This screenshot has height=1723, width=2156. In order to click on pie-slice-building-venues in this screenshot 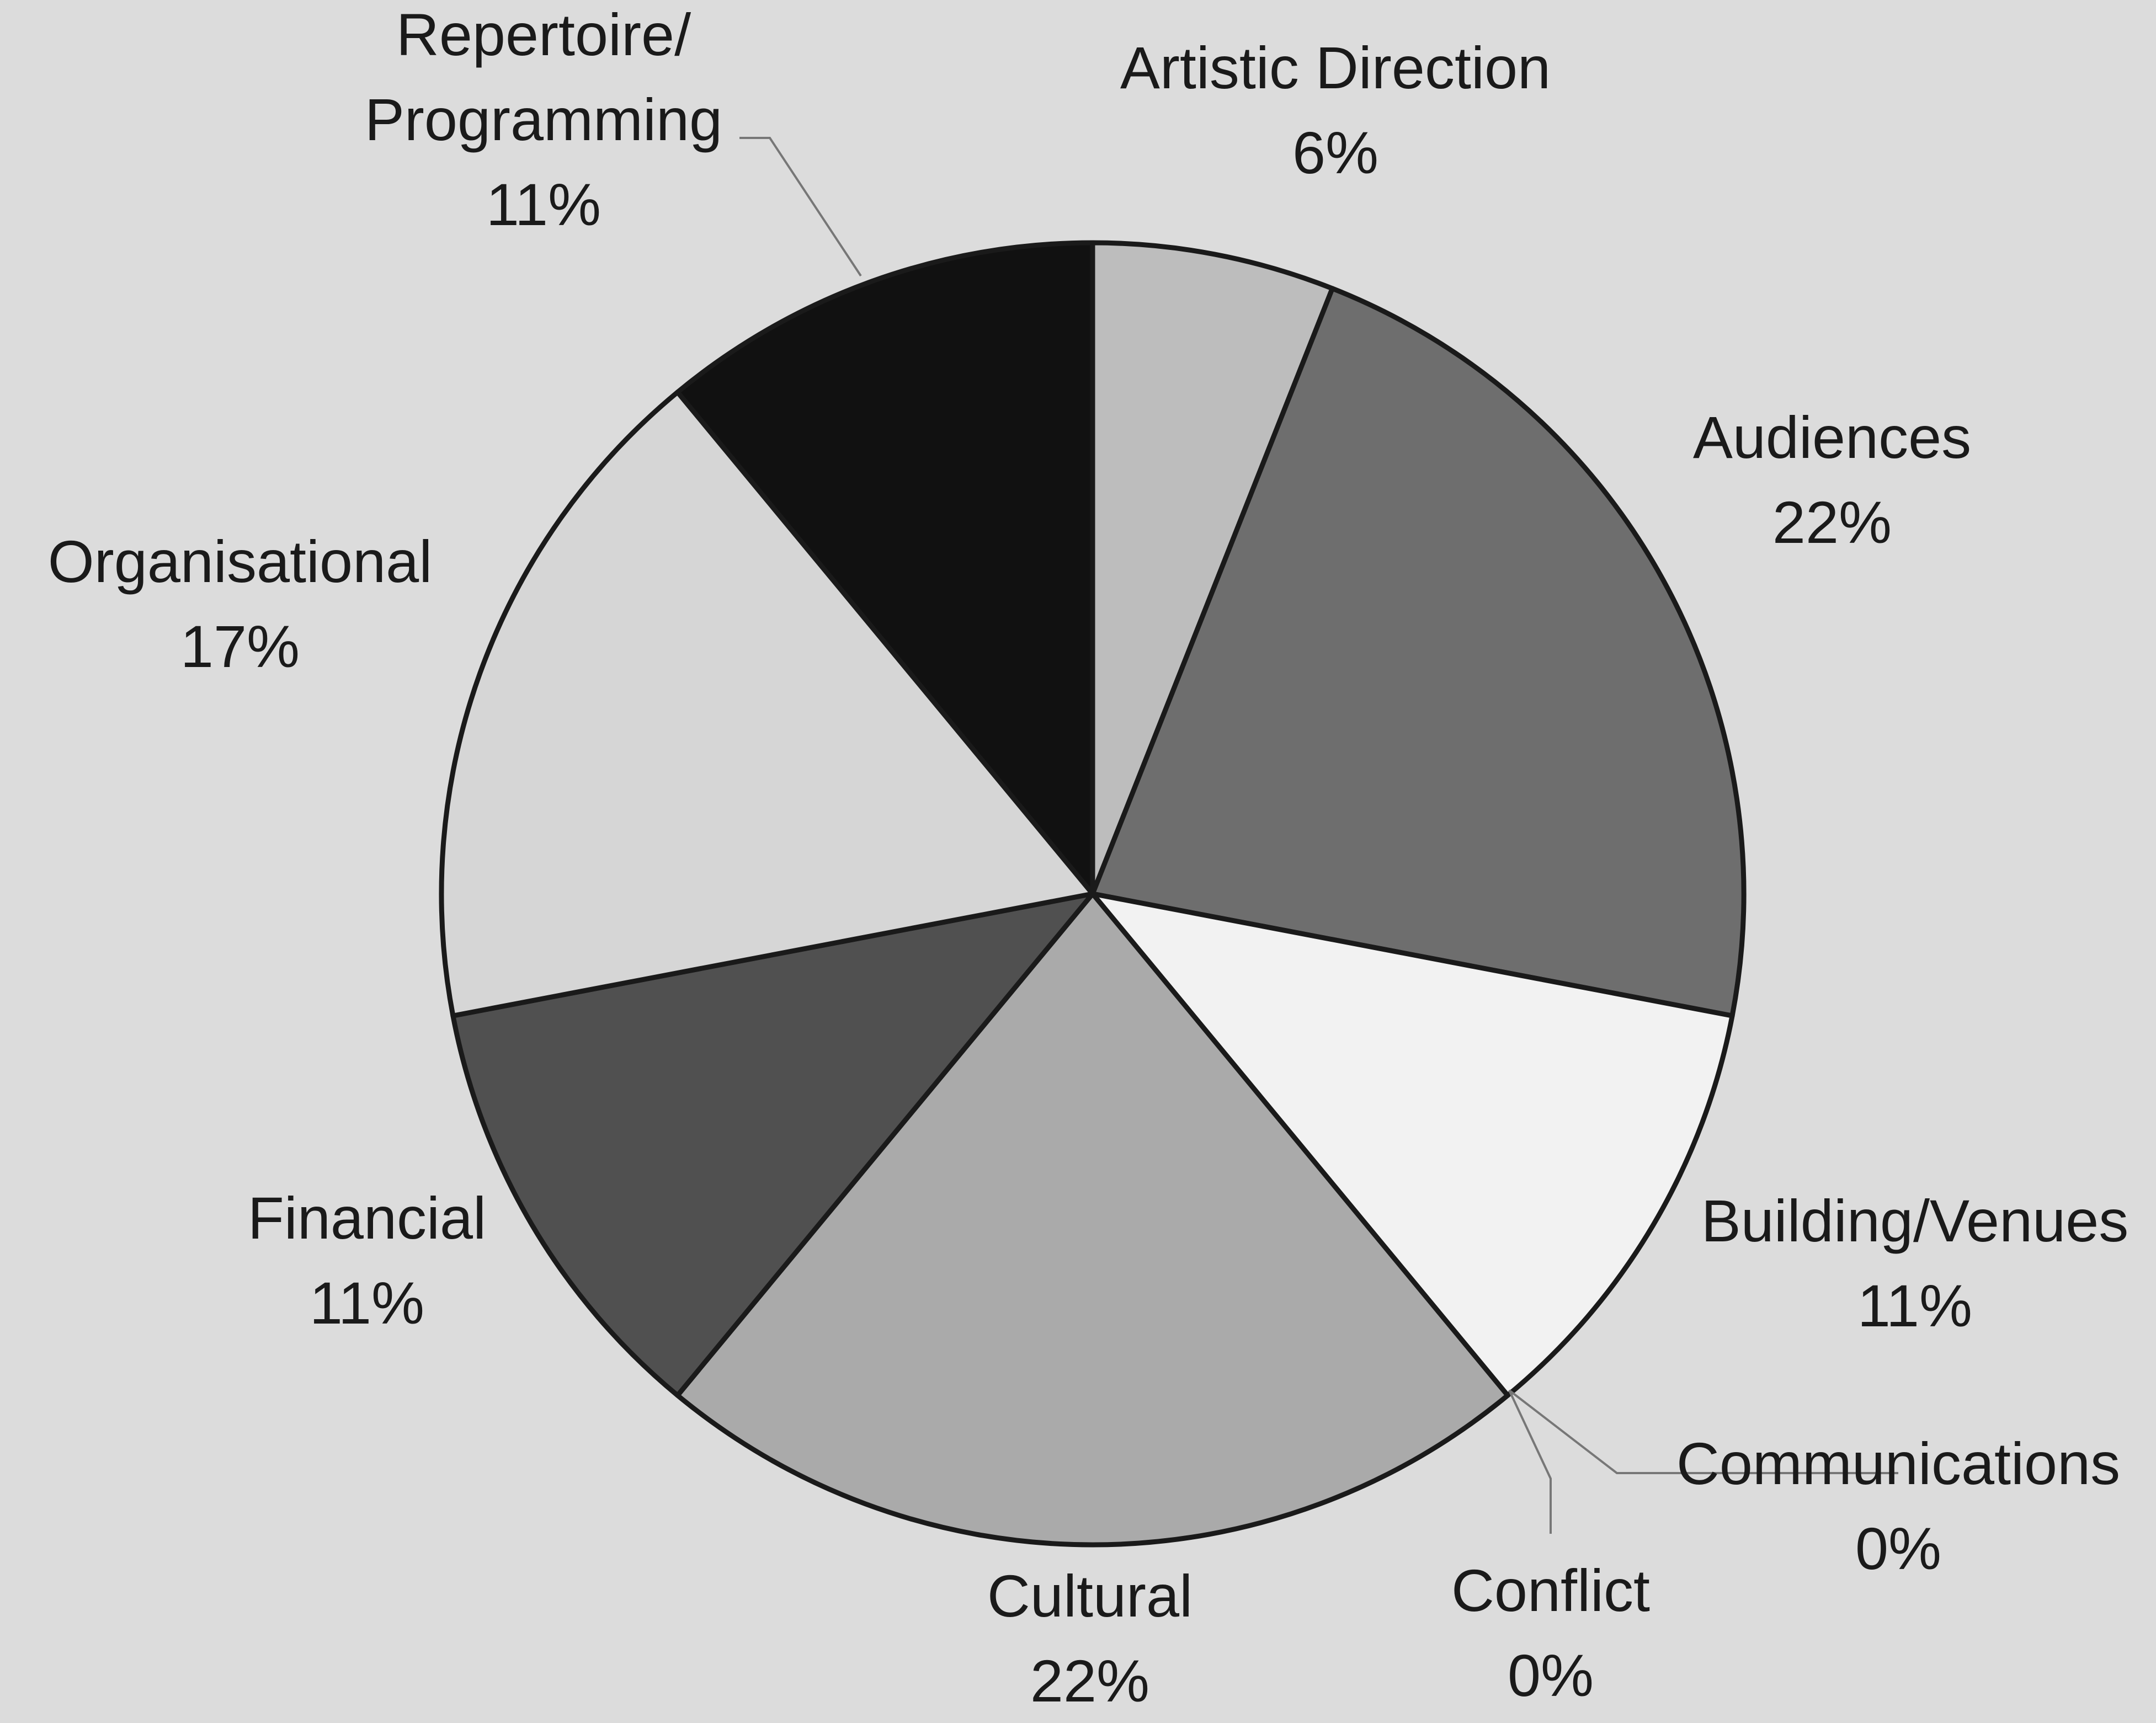, I will do `click(1412, 1144)`.